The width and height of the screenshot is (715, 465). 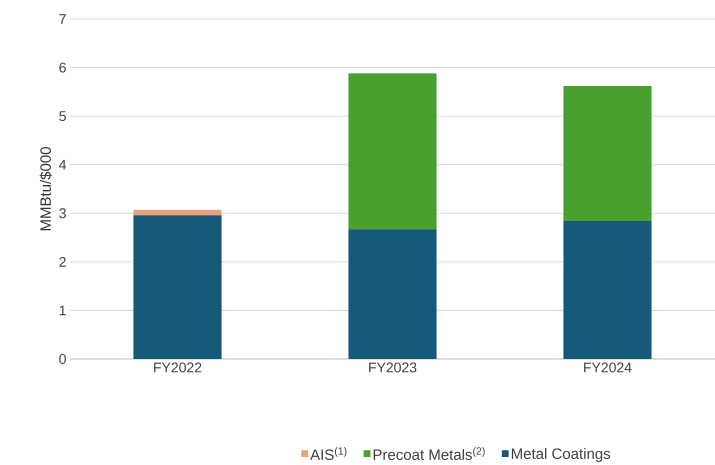 What do you see at coordinates (561, 455) in the screenshot?
I see `legend-label: Metal Coatings` at bounding box center [561, 455].